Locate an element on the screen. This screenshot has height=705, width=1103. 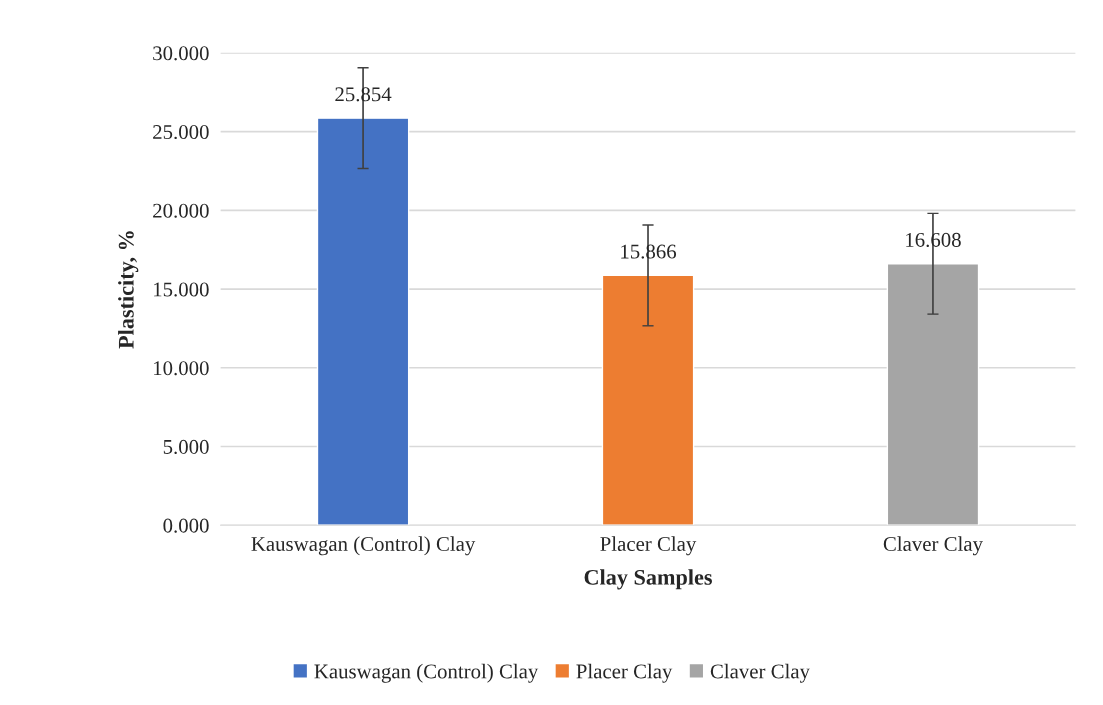
y-tick-label: 20.000 is located at coordinates (181, 210).